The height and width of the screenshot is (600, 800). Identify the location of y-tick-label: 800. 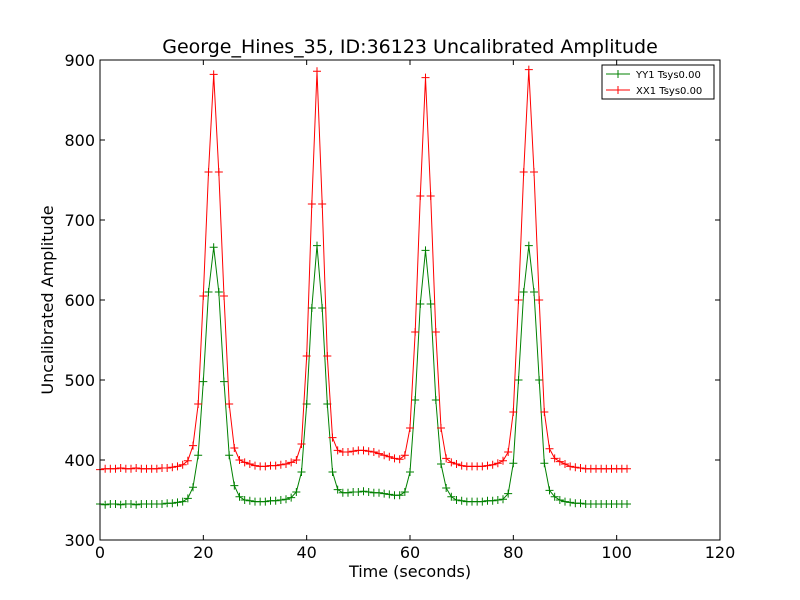
(79, 140).